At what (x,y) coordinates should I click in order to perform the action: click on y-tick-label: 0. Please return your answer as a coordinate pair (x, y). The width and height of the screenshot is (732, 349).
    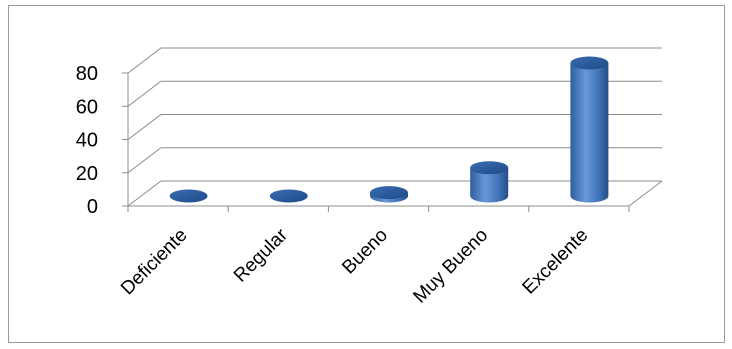
    Looking at the image, I should click on (92, 207).